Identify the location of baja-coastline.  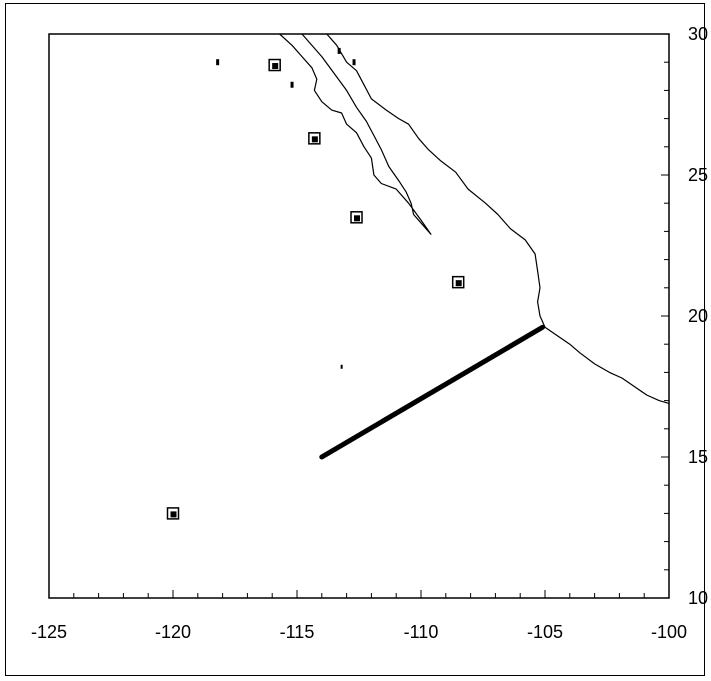
(355, 134).